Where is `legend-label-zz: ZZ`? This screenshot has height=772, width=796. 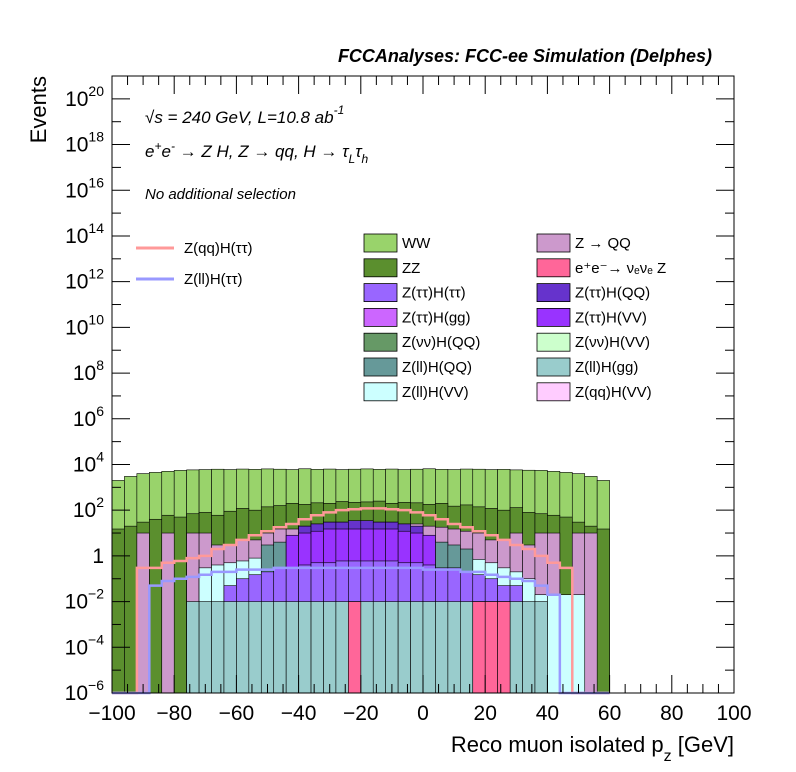 legend-label-zz: ZZ is located at coordinates (411, 268).